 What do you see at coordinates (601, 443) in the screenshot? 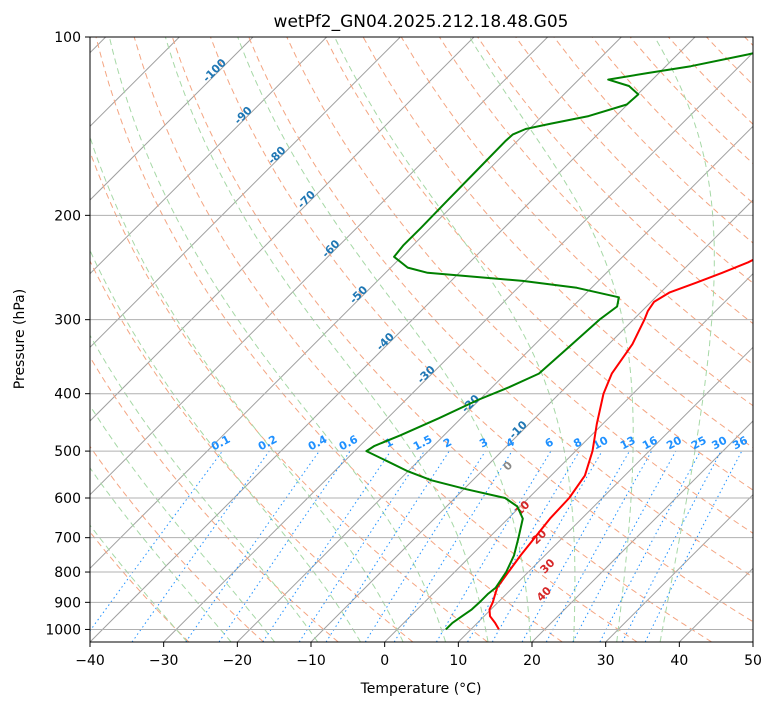
I see `mixing-ratio-label: 10` at bounding box center [601, 443].